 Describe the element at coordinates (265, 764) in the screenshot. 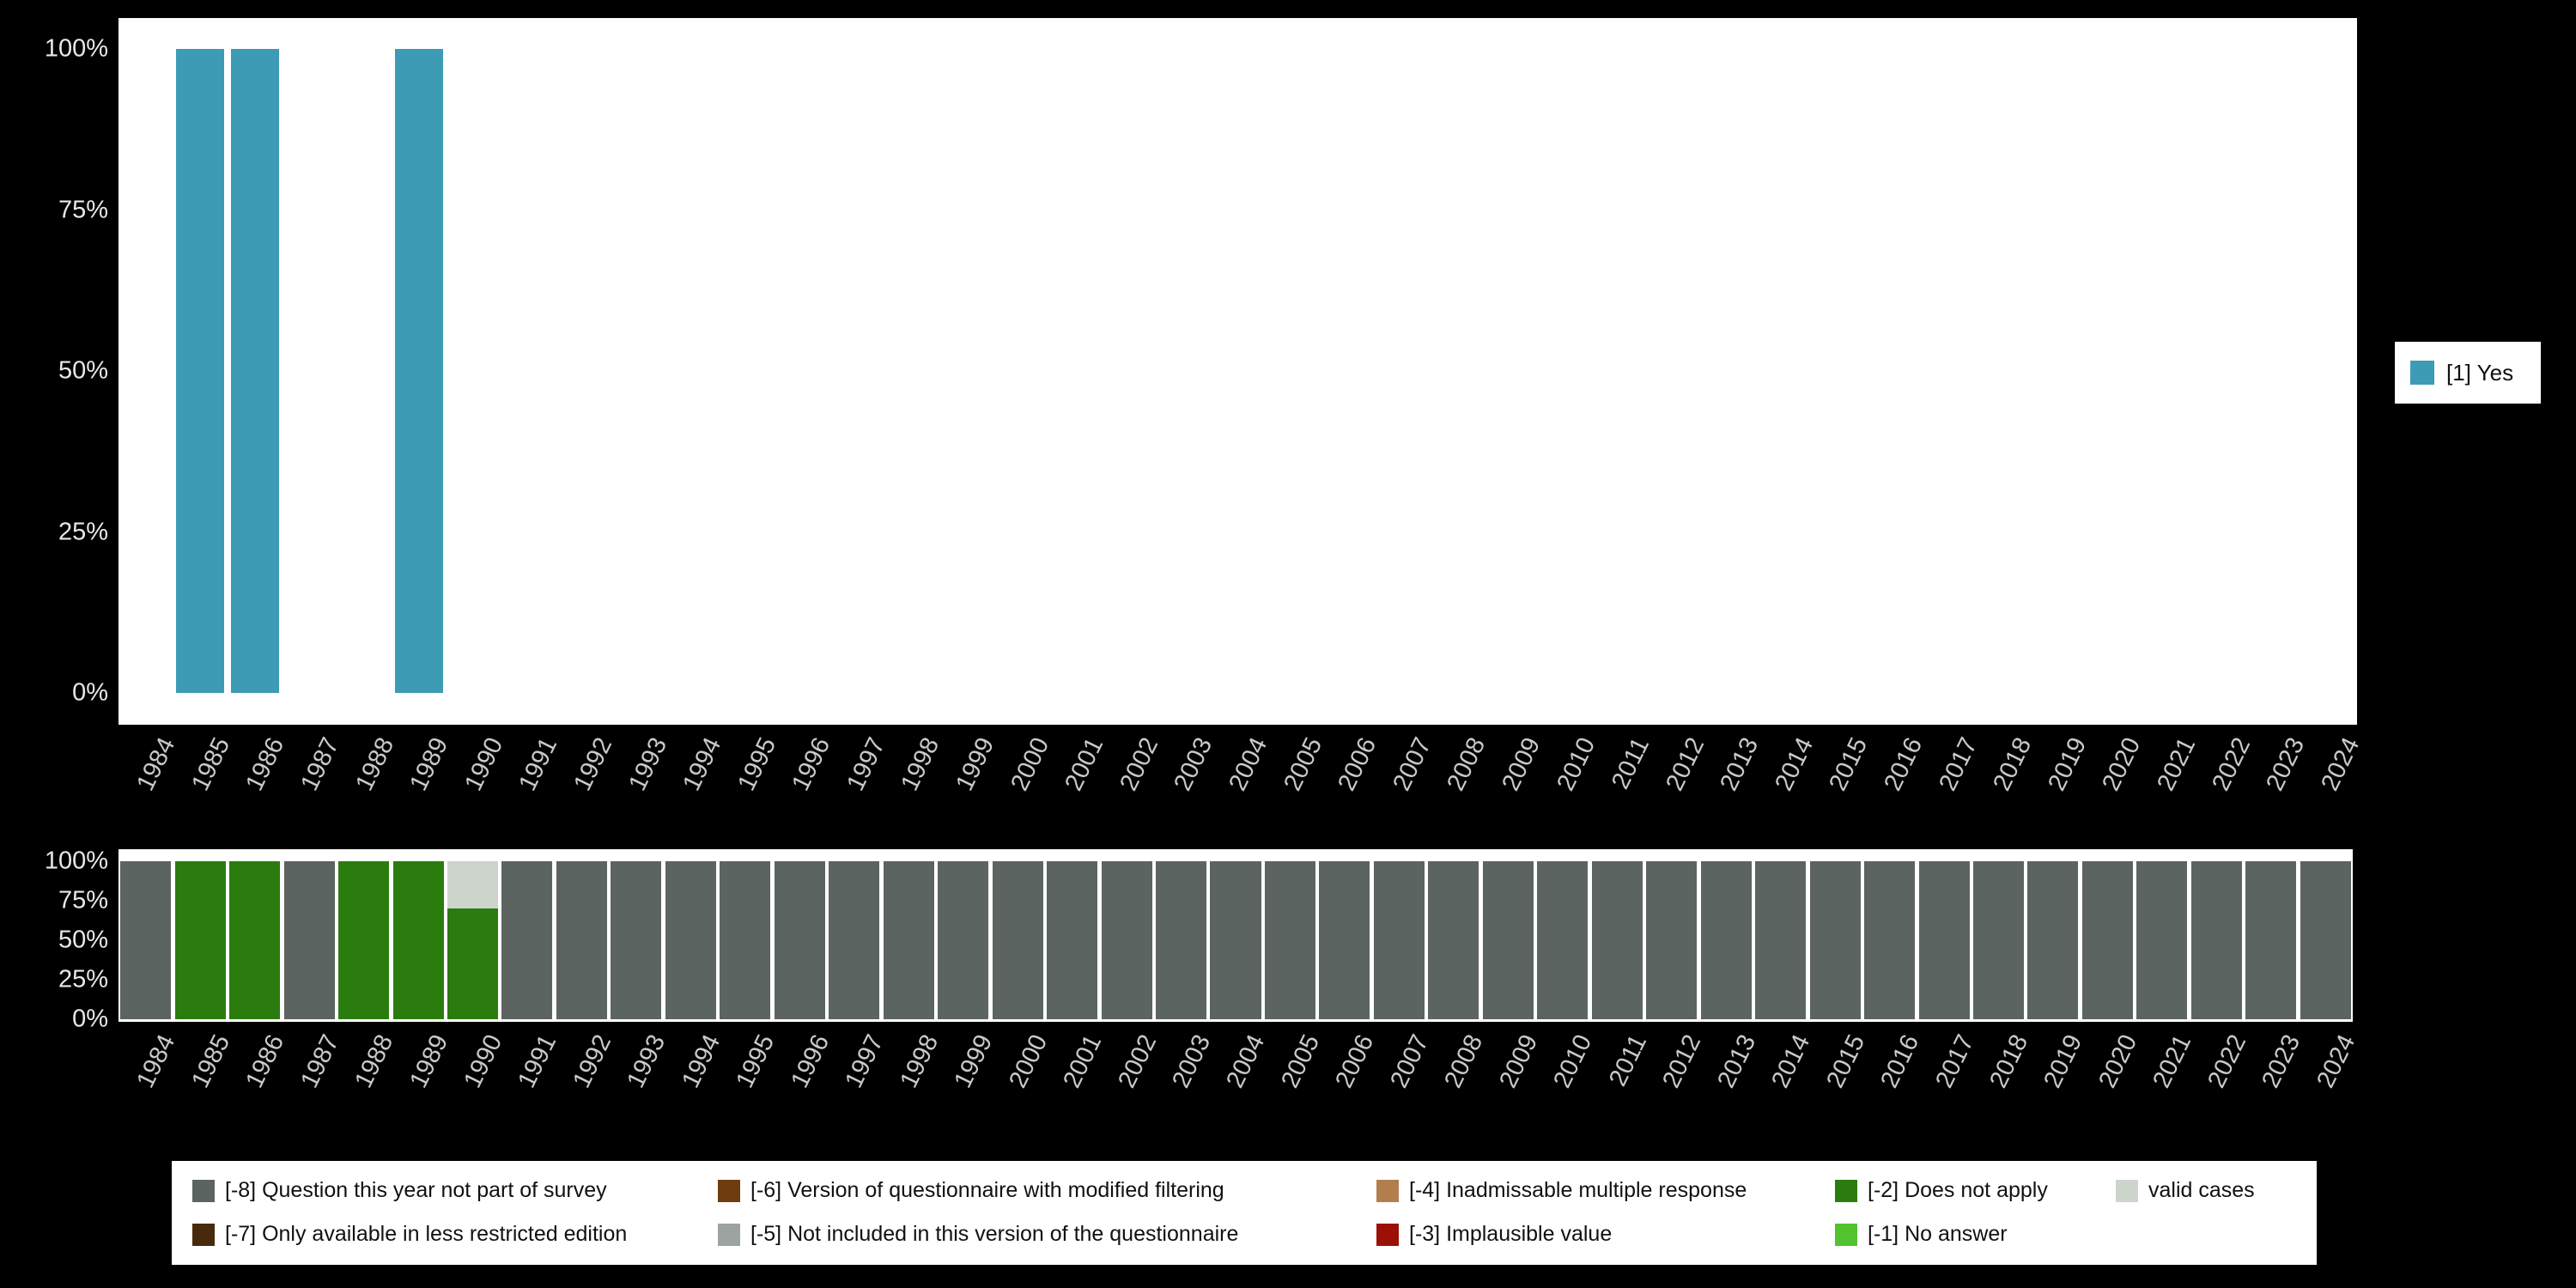

I see `x-tick-label: 1986` at that location.